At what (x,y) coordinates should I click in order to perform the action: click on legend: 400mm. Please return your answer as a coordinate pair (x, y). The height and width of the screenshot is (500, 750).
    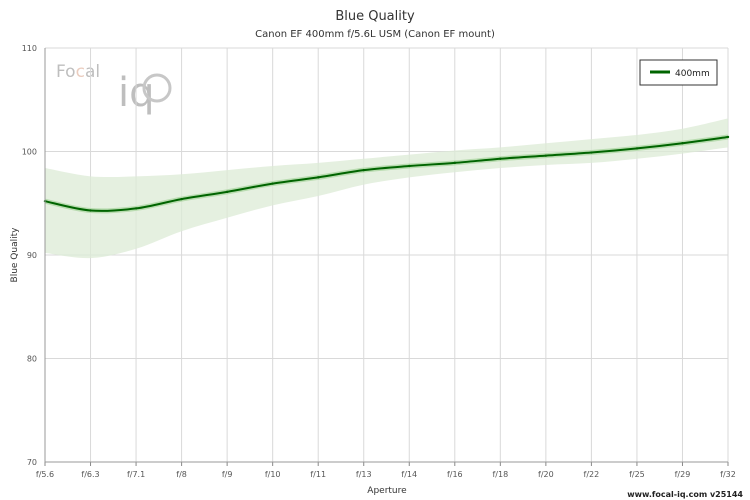
    Looking at the image, I should click on (678, 72).